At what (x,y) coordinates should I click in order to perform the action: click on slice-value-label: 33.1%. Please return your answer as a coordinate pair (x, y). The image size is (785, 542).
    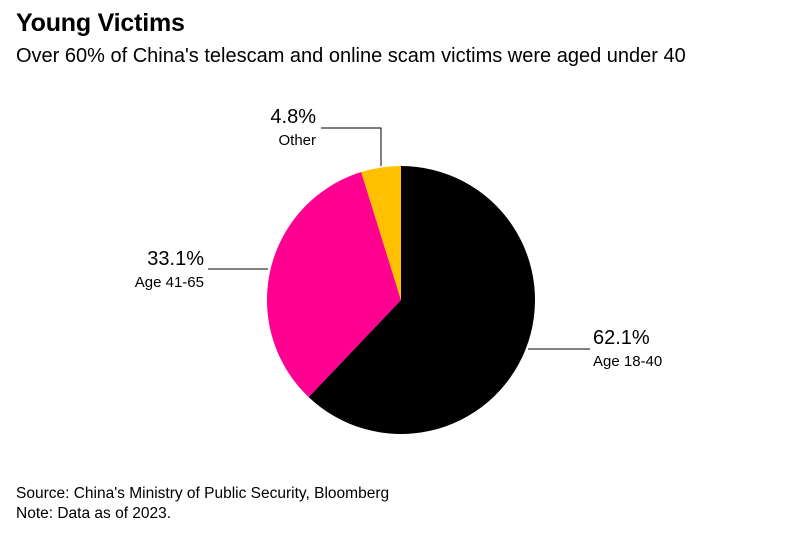
    Looking at the image, I should click on (175, 259).